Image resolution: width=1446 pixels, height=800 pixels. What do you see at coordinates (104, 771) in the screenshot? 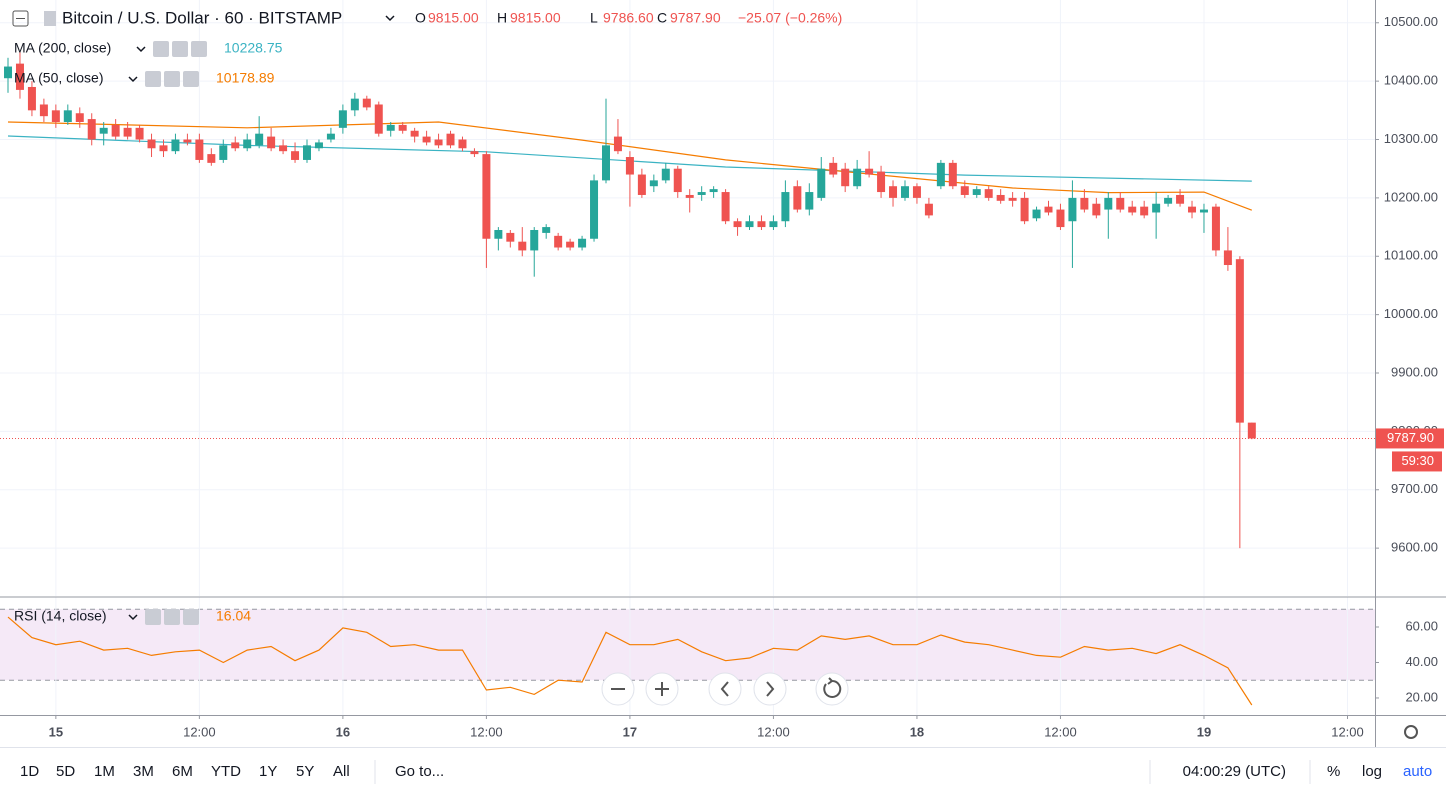
I see `range-button: 1M` at bounding box center [104, 771].